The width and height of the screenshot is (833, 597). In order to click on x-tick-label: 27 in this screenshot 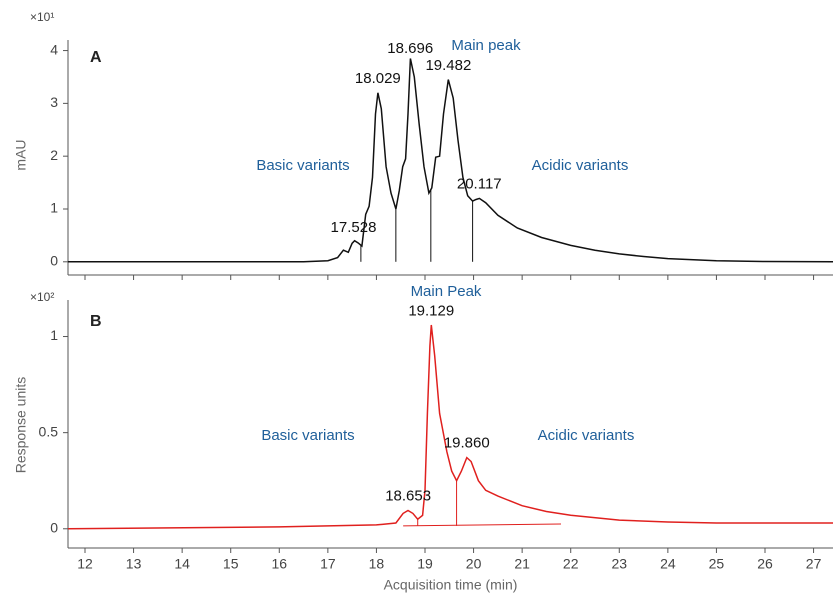, I will do `click(814, 564)`.